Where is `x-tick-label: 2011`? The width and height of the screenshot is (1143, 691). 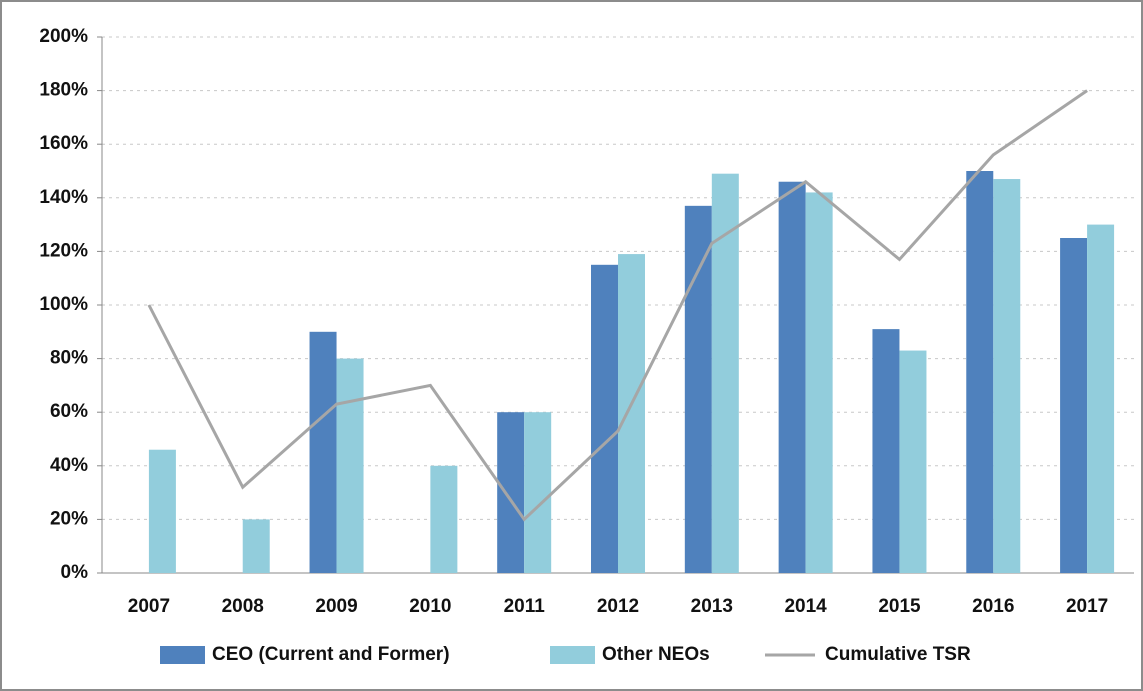 x-tick-label: 2011 is located at coordinates (525, 606).